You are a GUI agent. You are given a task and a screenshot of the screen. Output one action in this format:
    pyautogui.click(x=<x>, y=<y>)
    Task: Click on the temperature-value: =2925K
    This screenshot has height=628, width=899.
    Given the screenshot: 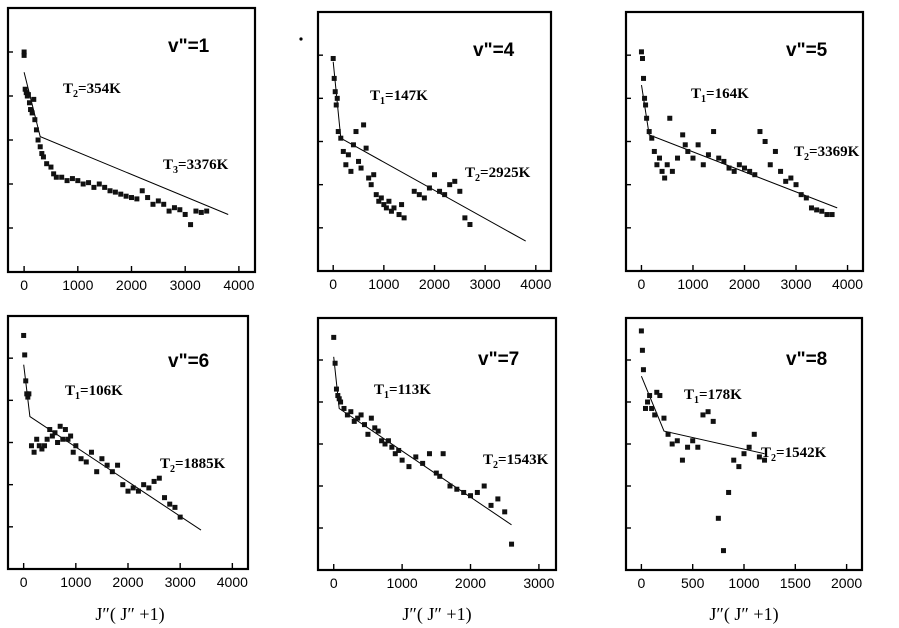 What is the action you would take?
    pyautogui.click(x=505, y=173)
    